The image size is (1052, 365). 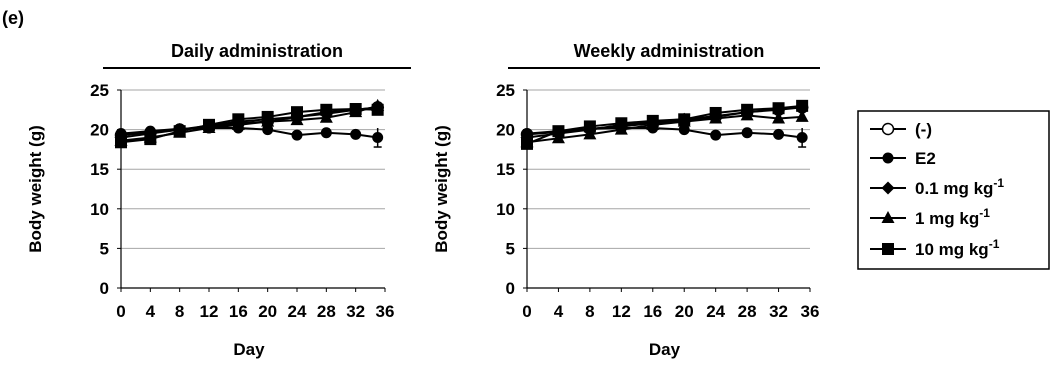 I want to click on legend-entry-1-mg-kg-1: 1 mg kg-1, so click(x=930, y=217).